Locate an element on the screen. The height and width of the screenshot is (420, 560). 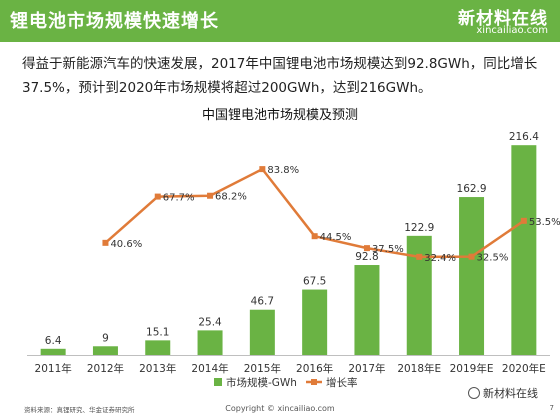
brand-logo: 新材料在线 xincailiao.com is located at coordinates (493, 21).